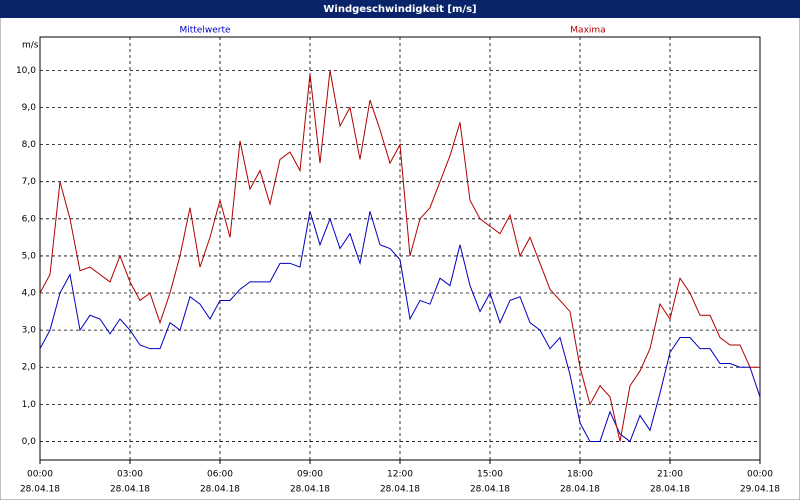  What do you see at coordinates (580, 475) in the screenshot?
I see `x-tick-label: 18:00` at bounding box center [580, 475].